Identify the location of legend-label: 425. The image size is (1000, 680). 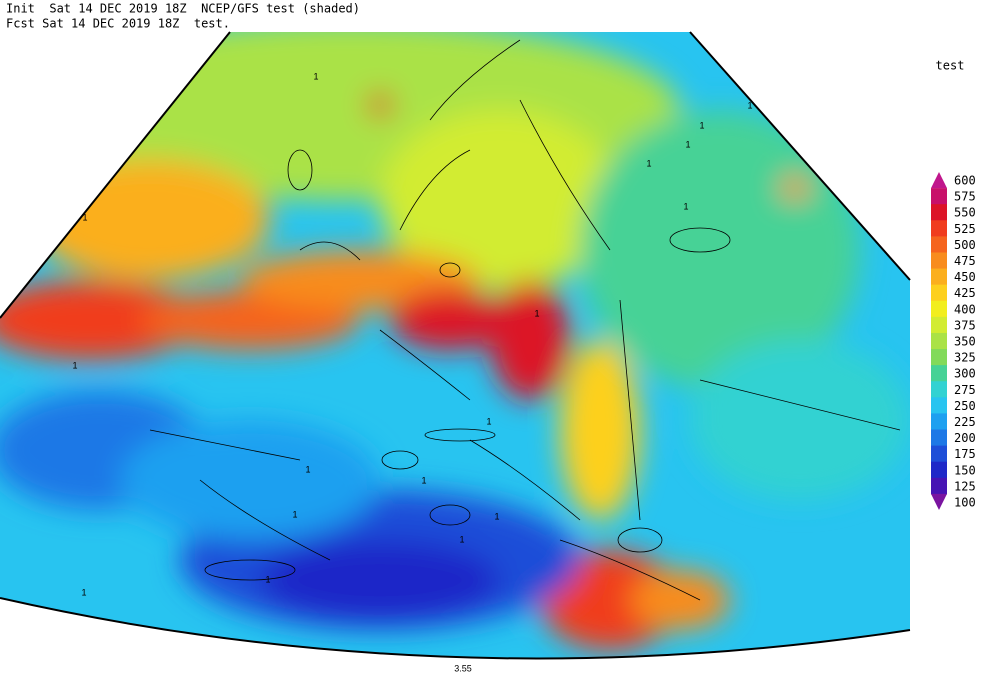
(965, 293).